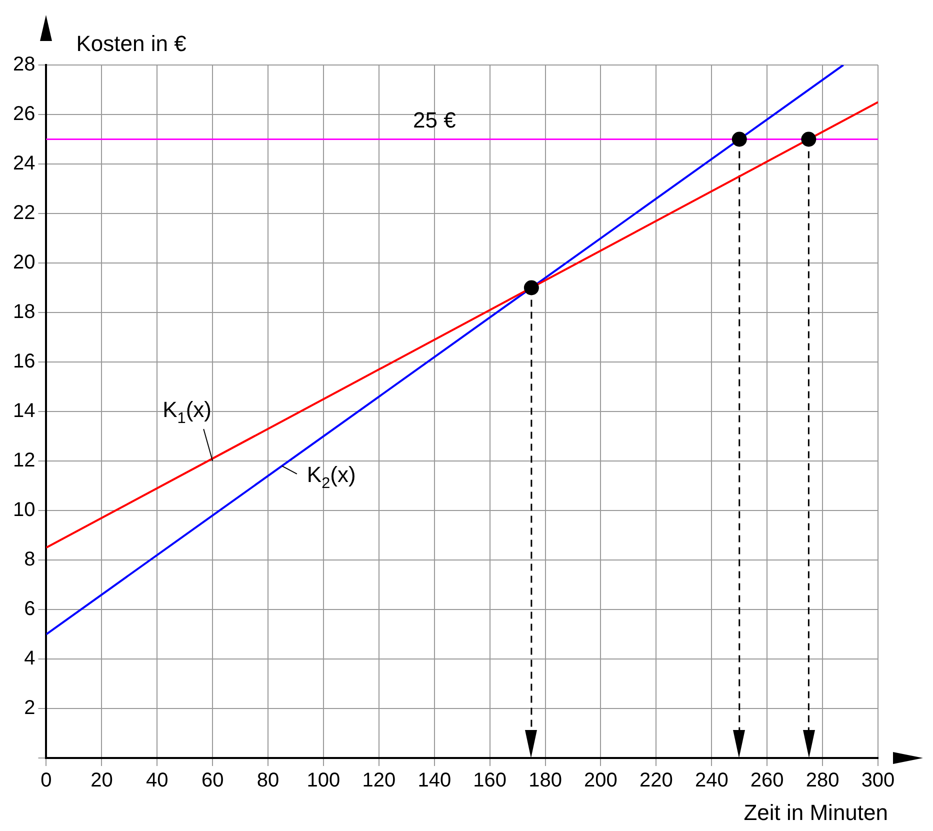 The width and height of the screenshot is (933, 831). I want to click on x-tick-label: 100, so click(323, 781).